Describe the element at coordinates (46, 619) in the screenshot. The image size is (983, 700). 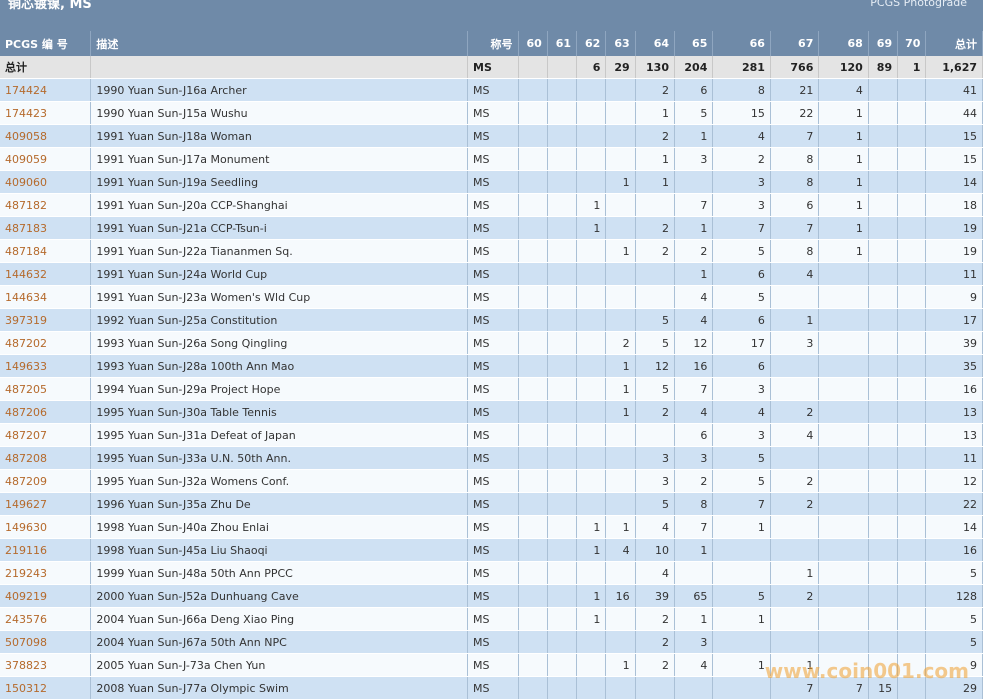
I see `cell-pcgs-number: 243576` at that location.